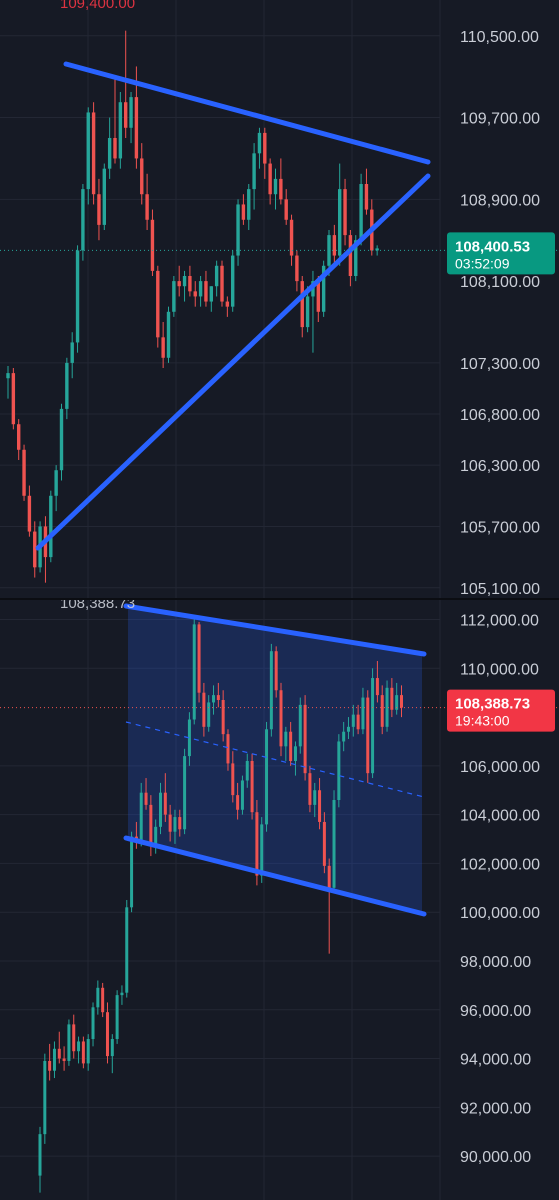  I want to click on y-tick-label: 110,500.00, so click(499, 37).